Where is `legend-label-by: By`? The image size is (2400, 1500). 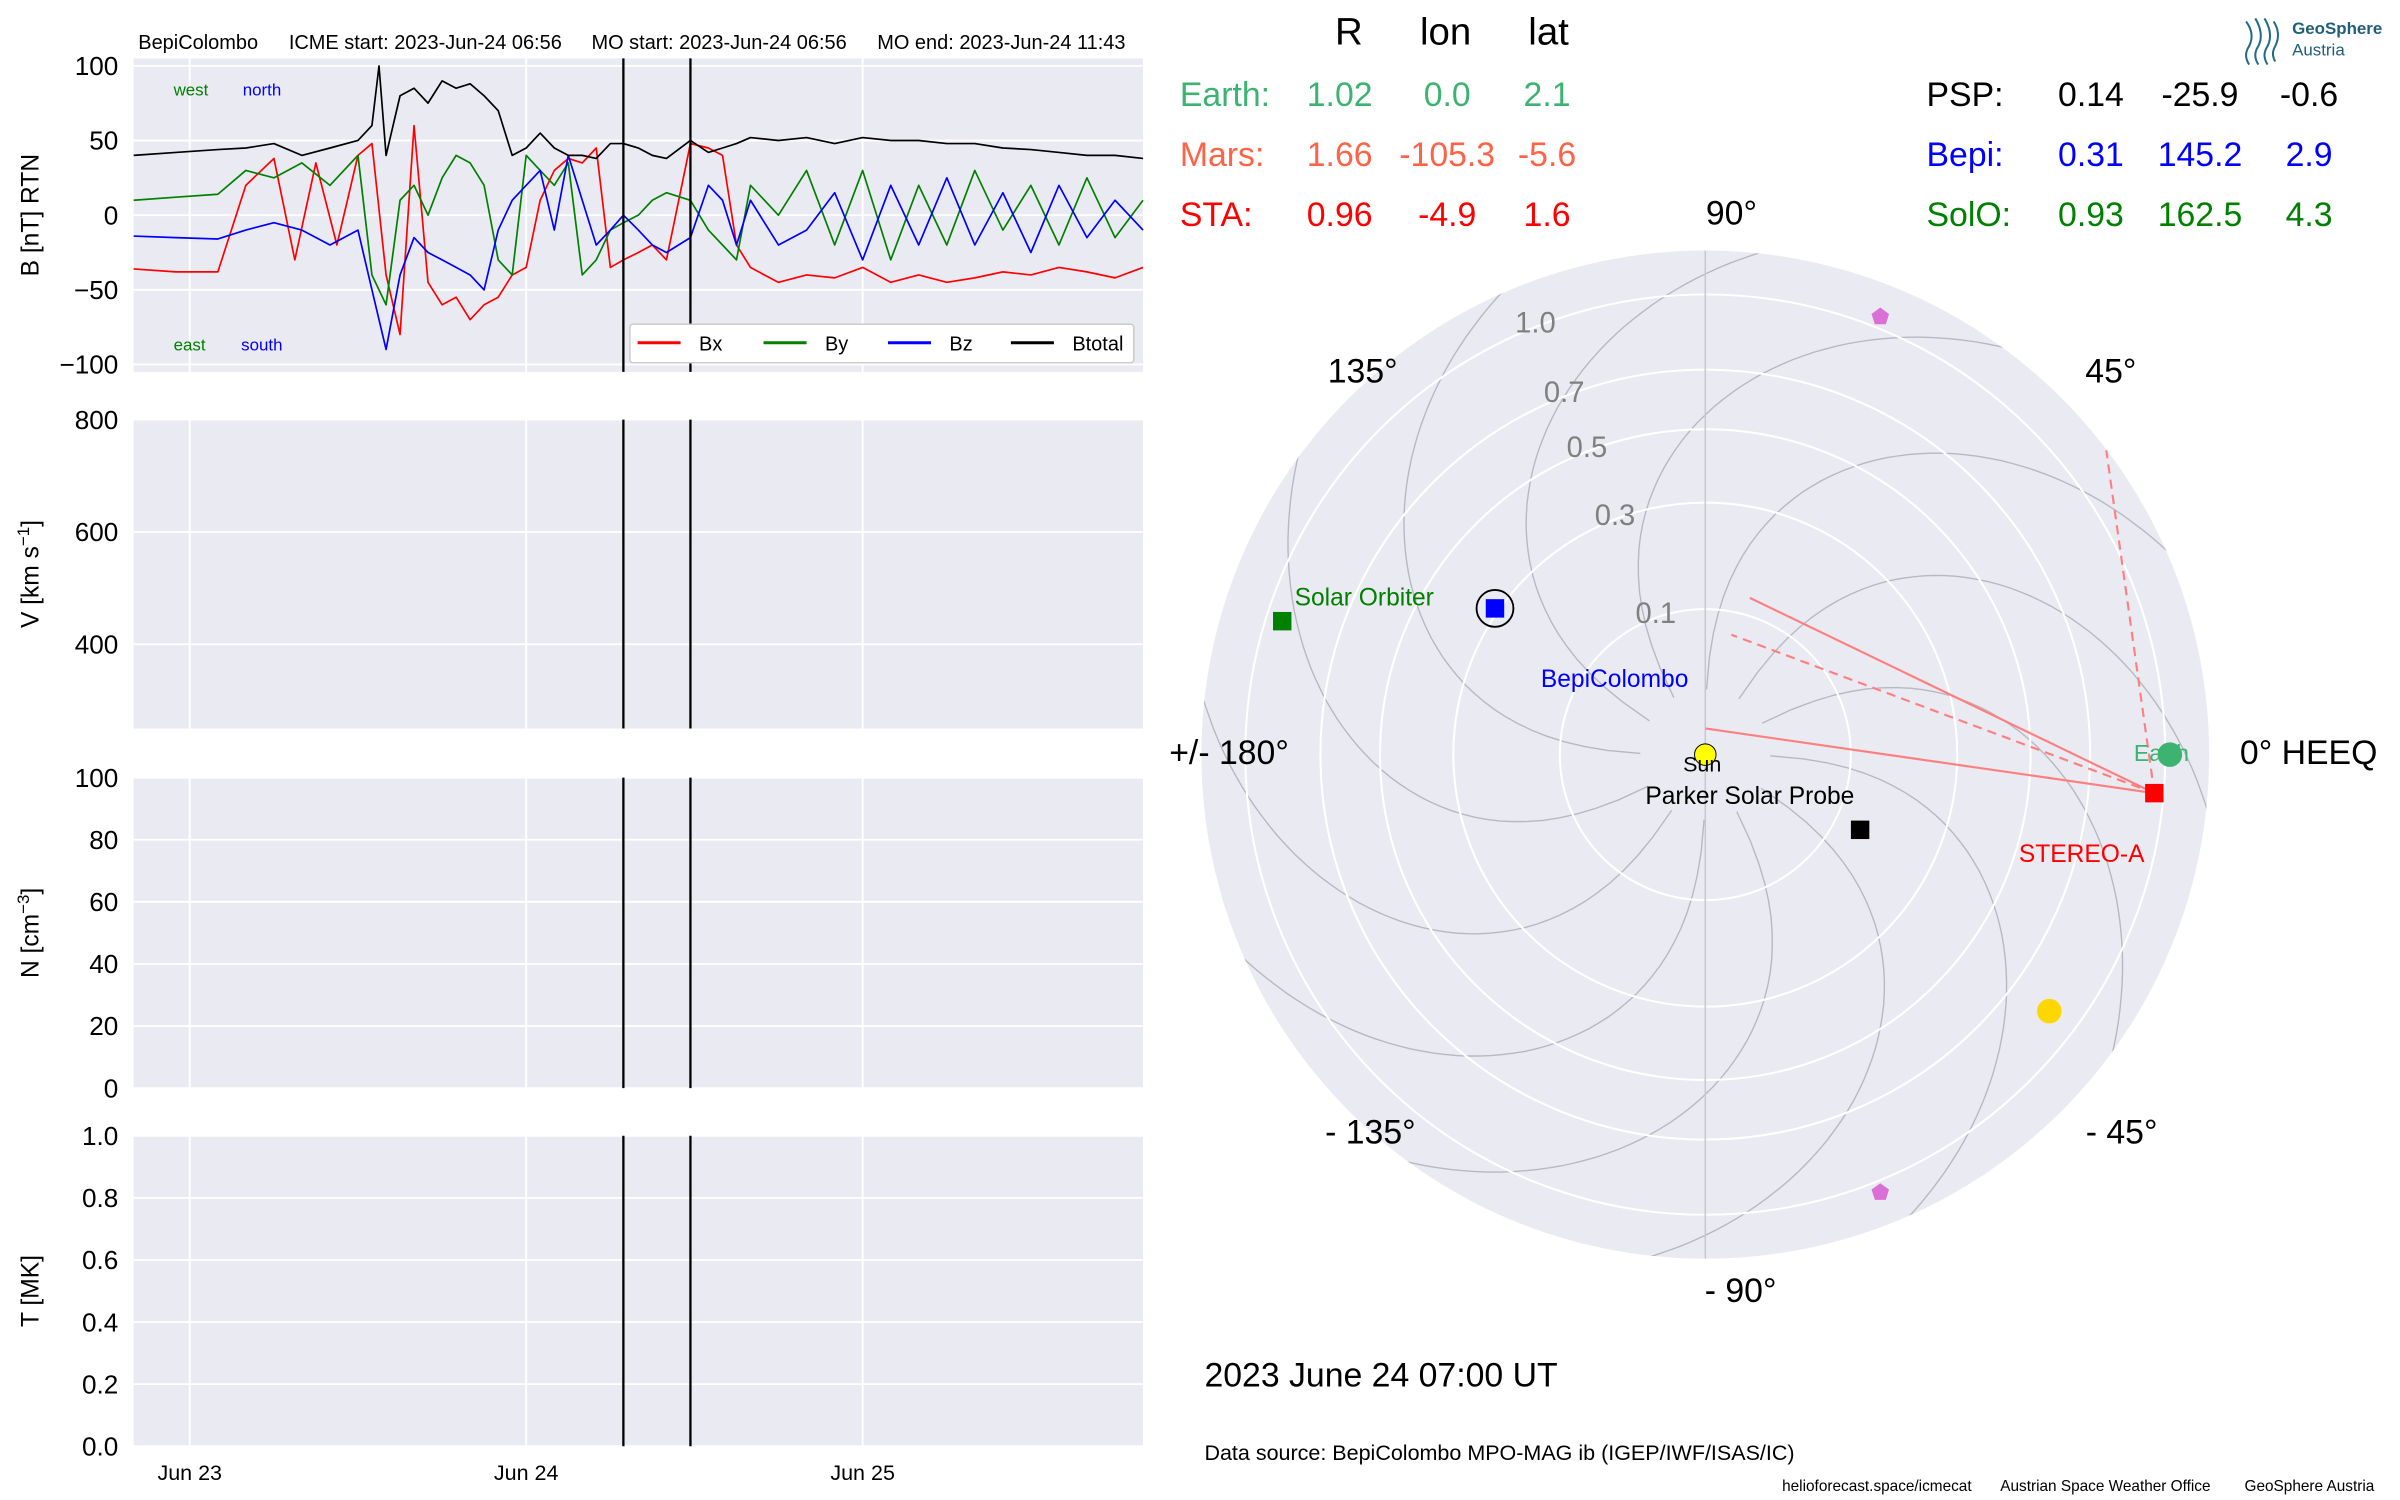
legend-label-by: By is located at coordinates (836, 344).